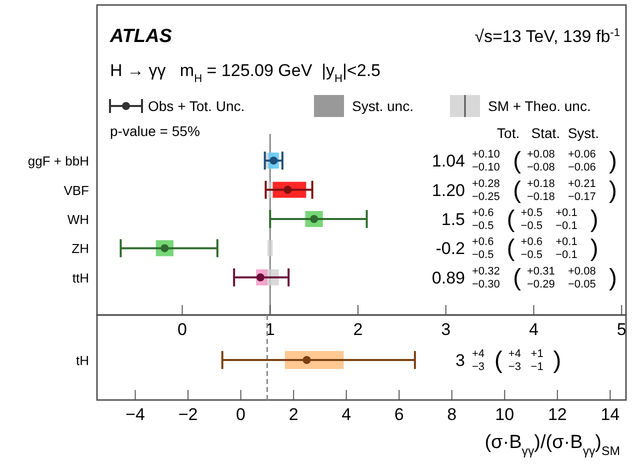 The height and width of the screenshot is (469, 633). I want to click on chart-title: ATLAS, so click(140, 36).